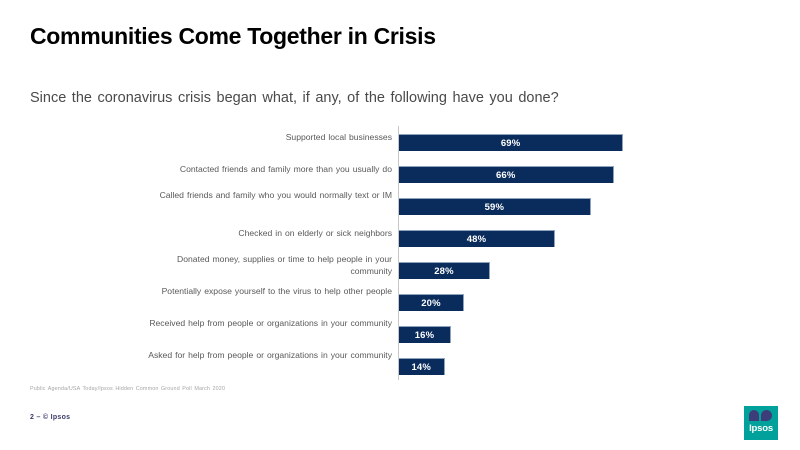 This screenshot has height=450, width=800. I want to click on logo-mark-left-icon, so click(754, 415).